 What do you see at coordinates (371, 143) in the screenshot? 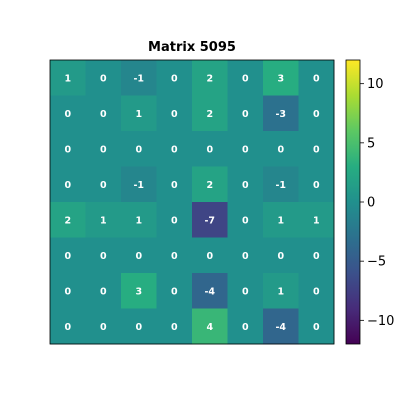
I see `colorbar-tick-label: 5` at bounding box center [371, 143].